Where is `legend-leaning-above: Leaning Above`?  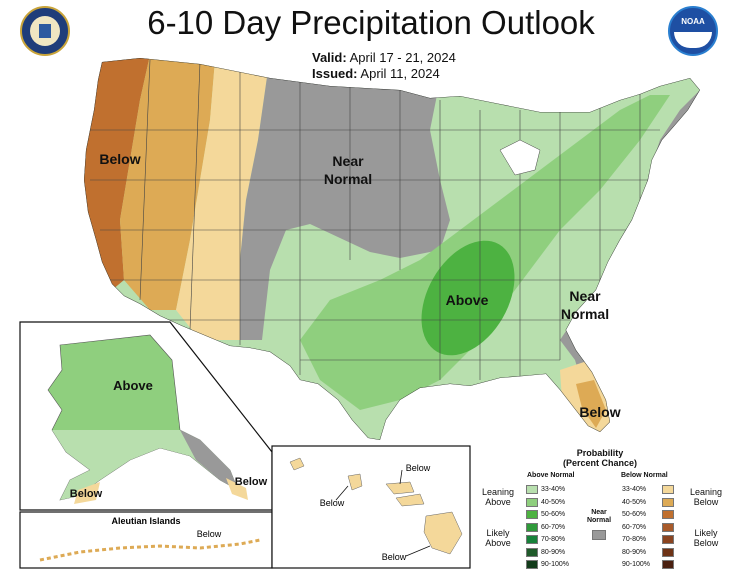
legend-leaning-above: Leaning Above is located at coordinates (498, 497).